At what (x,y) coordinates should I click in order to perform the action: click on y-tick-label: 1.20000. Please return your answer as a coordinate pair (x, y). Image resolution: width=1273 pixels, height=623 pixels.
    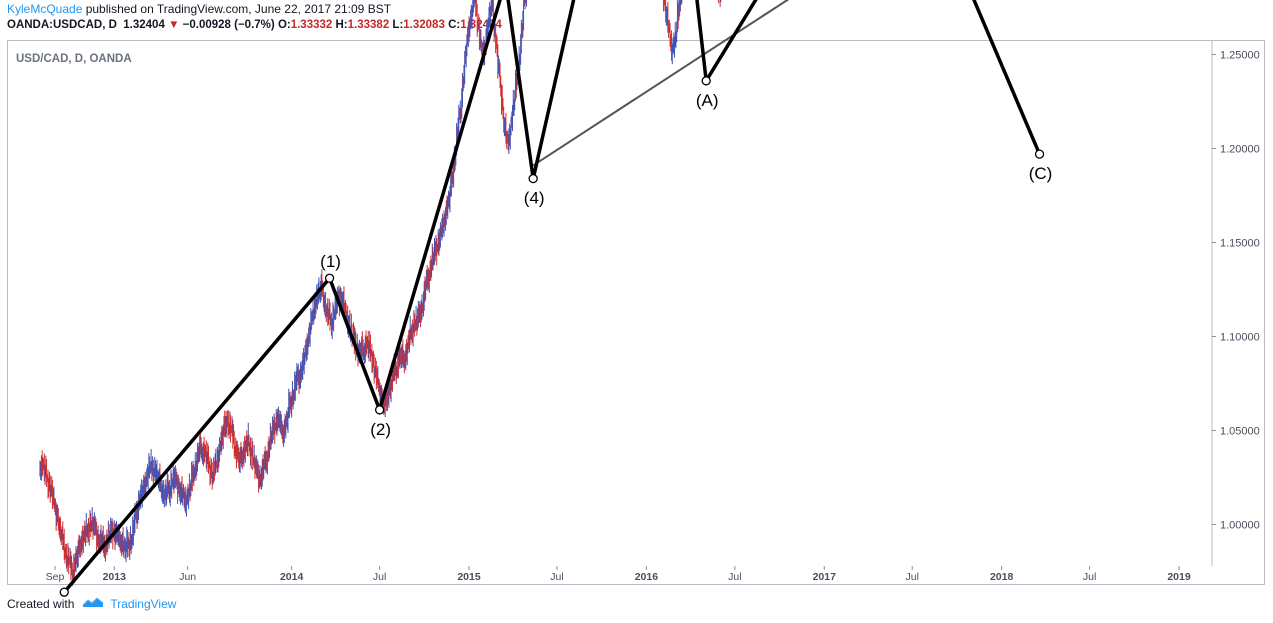
    Looking at the image, I should click on (1240, 150).